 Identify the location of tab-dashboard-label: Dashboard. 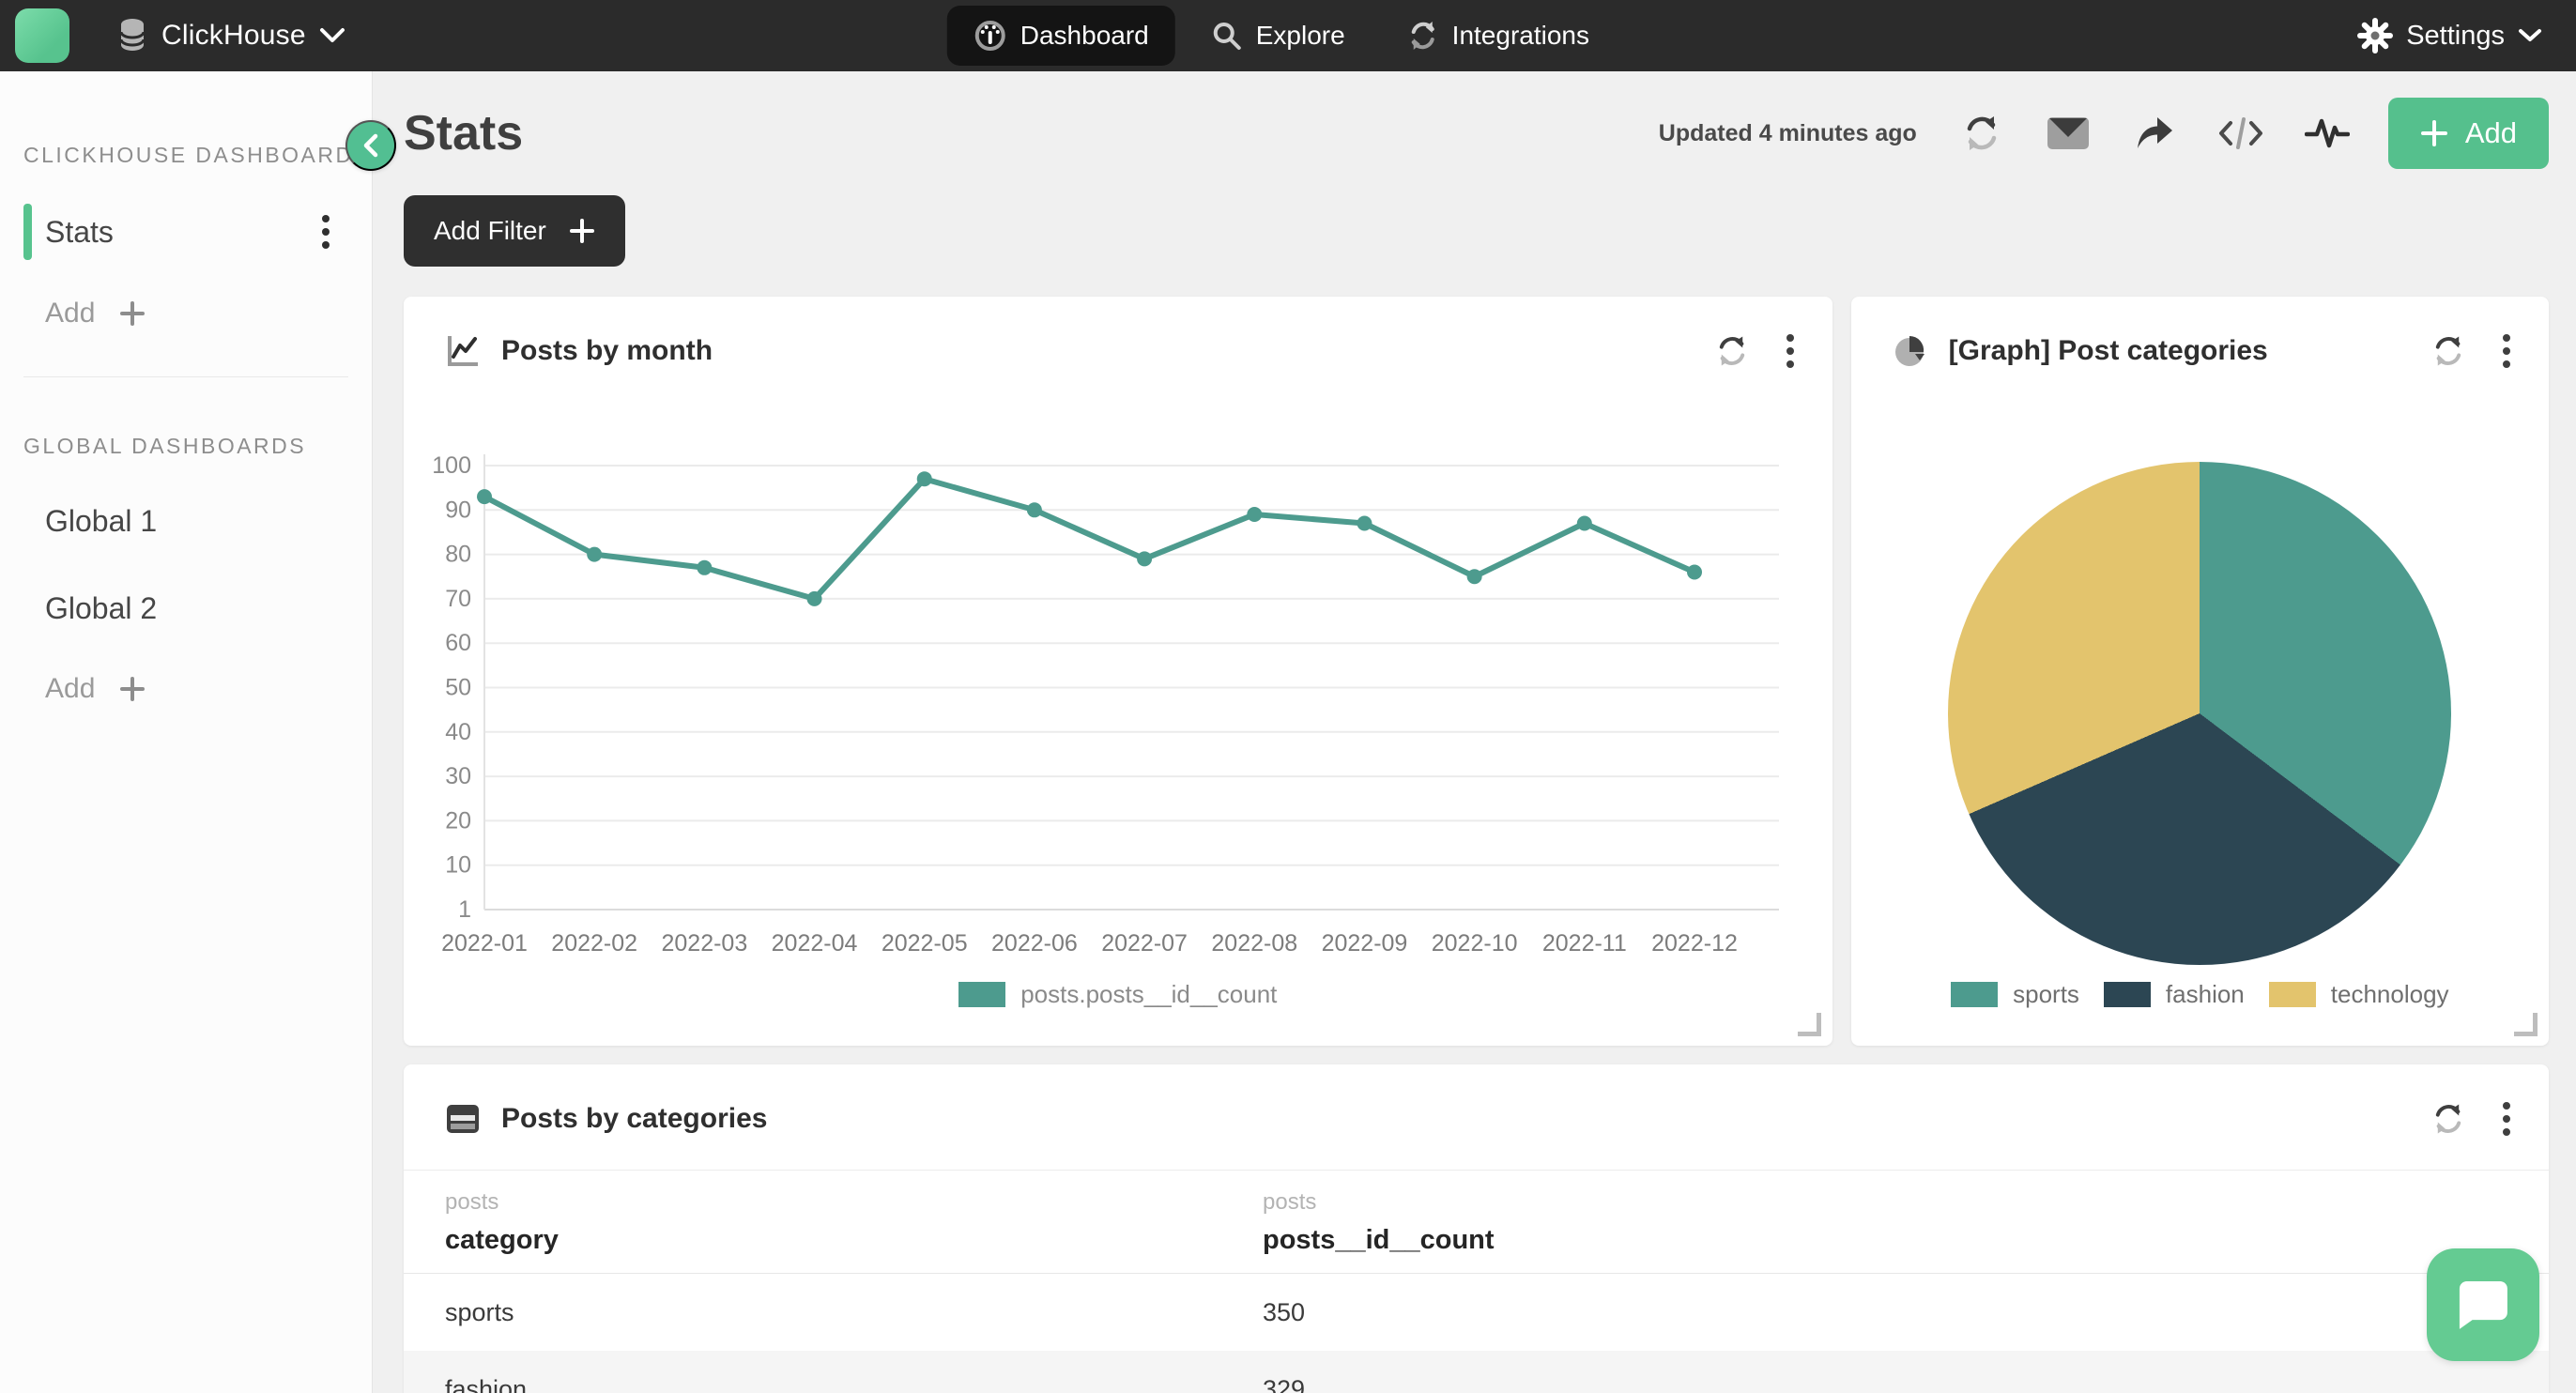
(1084, 35).